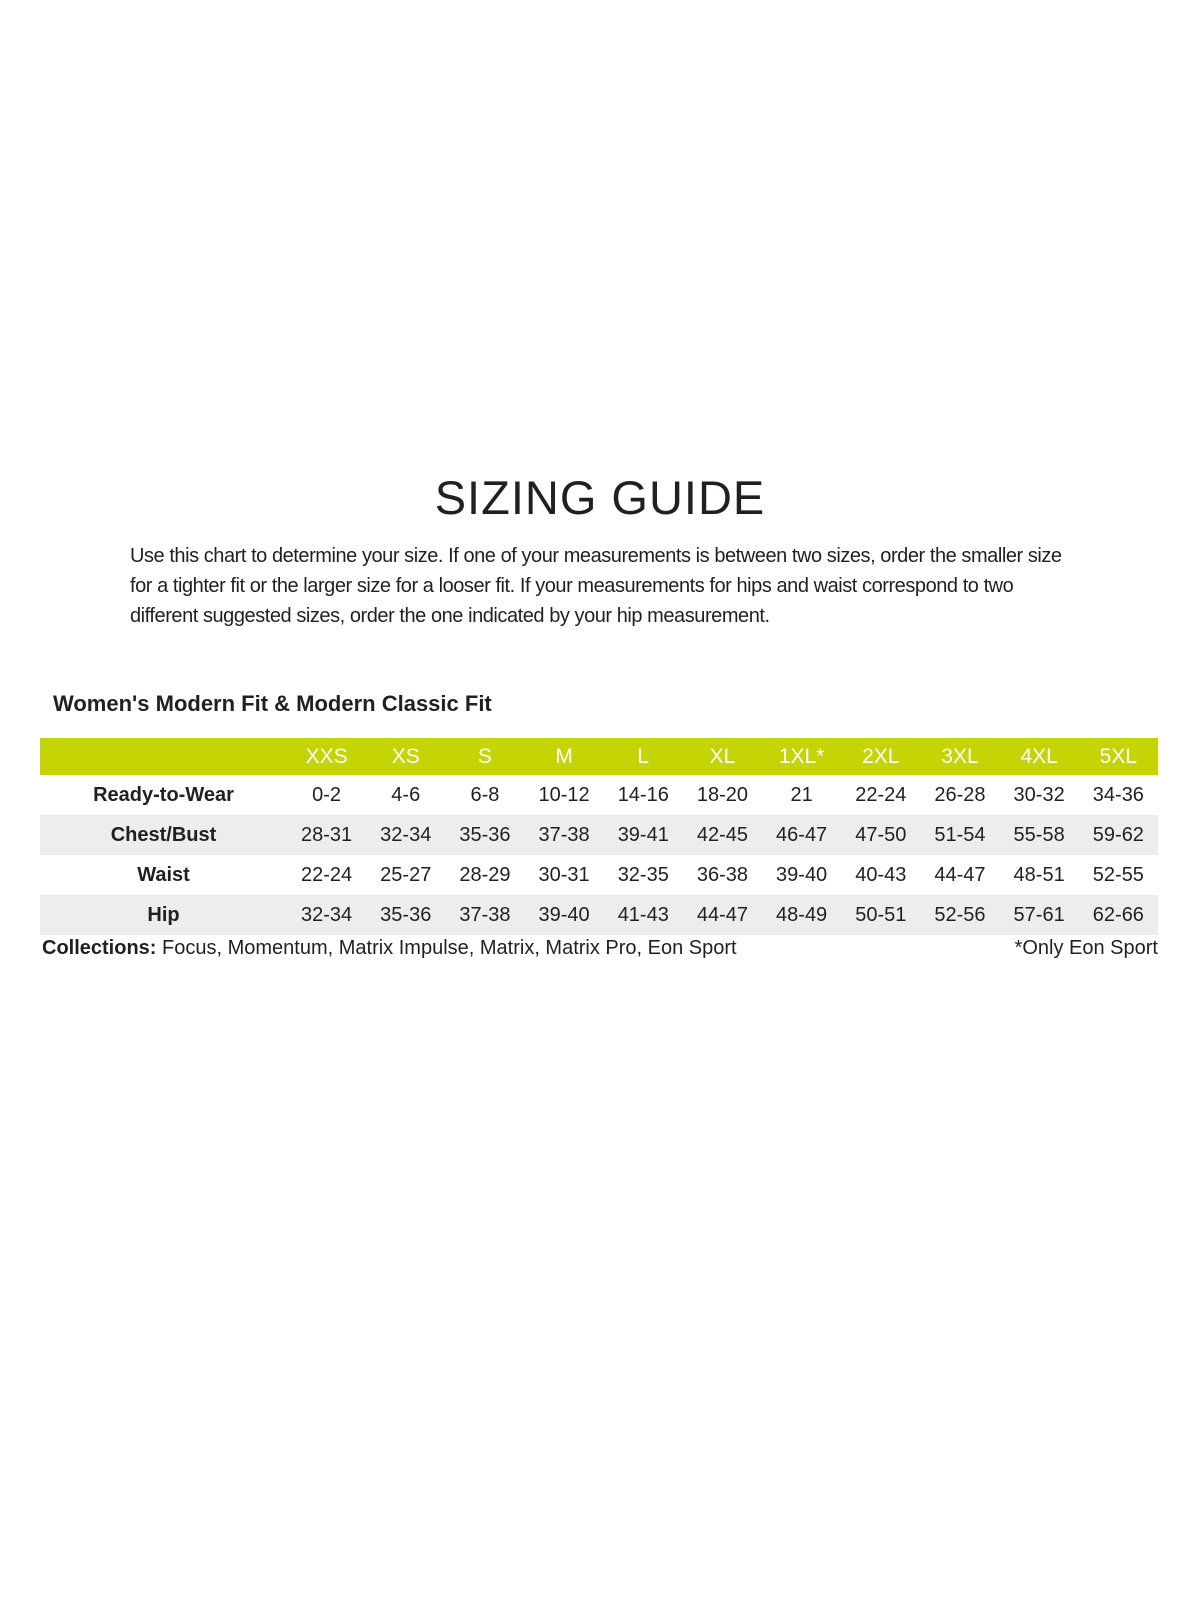  I want to click on table-cell: 47-50, so click(881, 834).